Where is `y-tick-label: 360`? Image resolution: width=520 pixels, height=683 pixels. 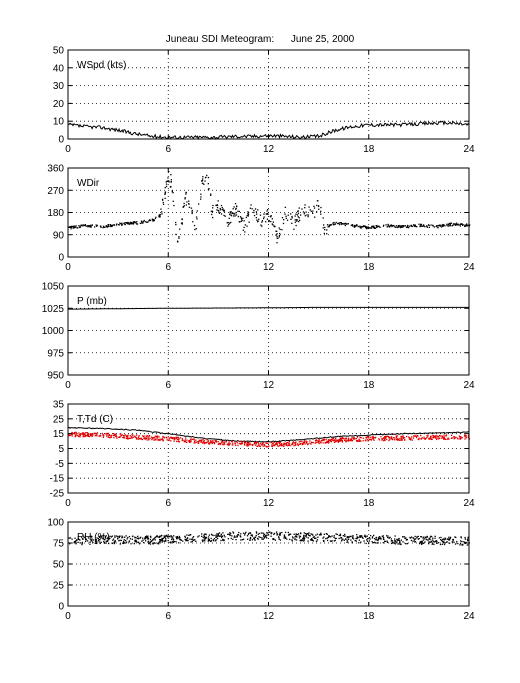 y-tick-label: 360 is located at coordinates (55, 169).